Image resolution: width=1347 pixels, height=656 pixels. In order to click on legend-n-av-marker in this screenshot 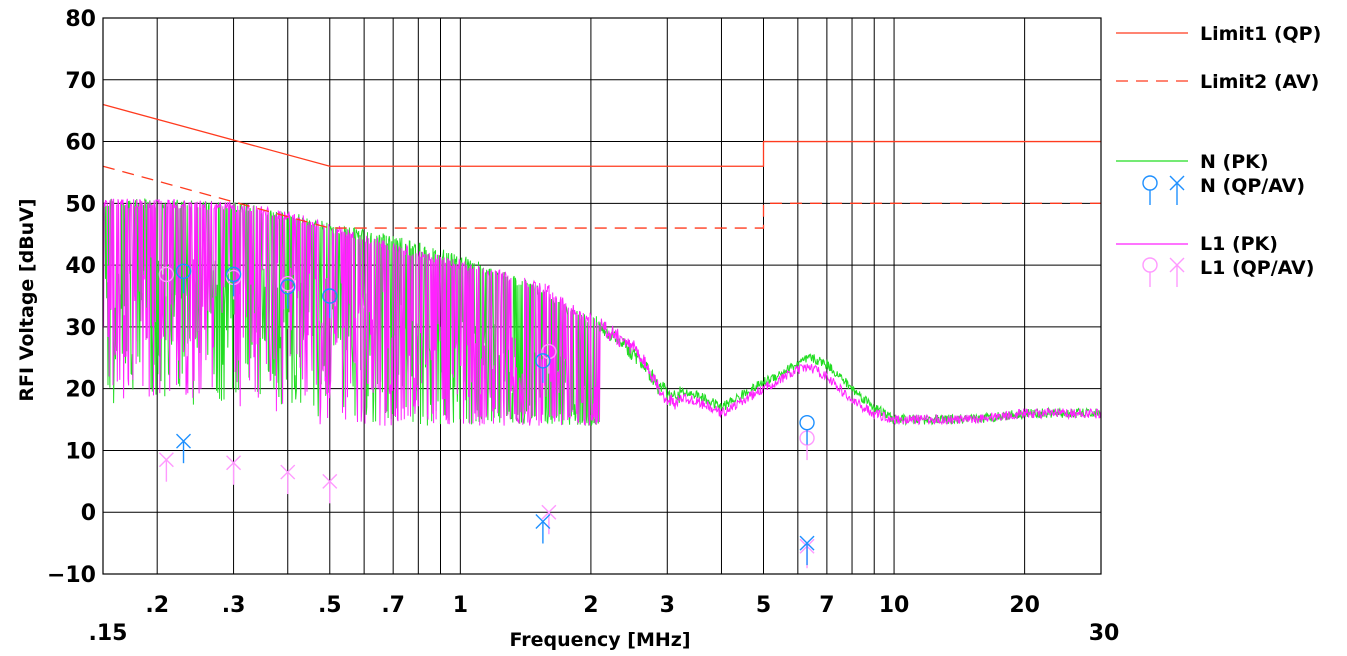, I will do `click(1177, 190)`.